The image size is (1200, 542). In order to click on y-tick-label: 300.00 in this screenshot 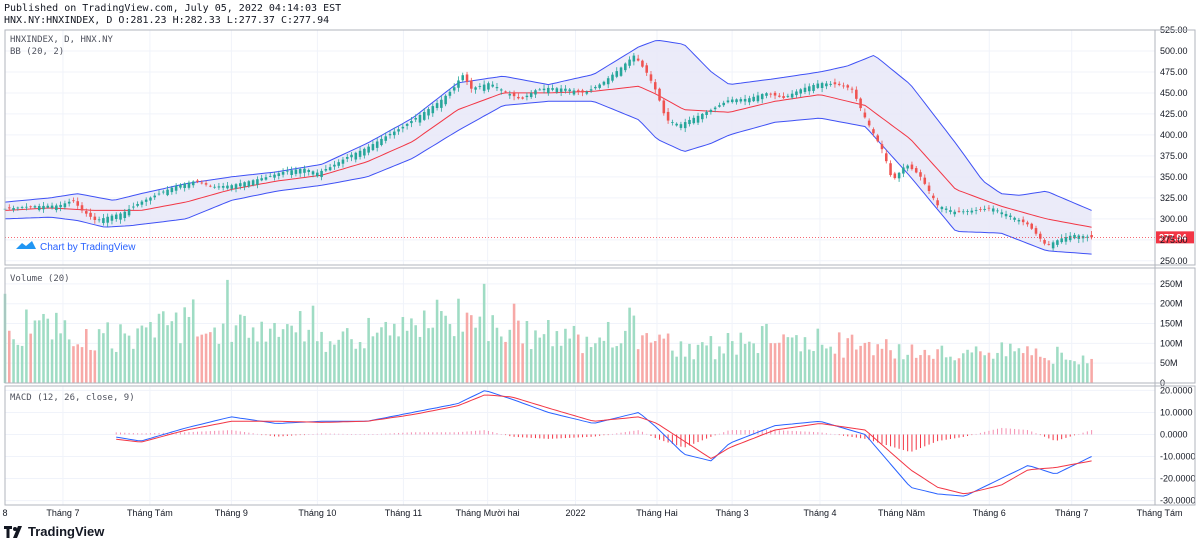, I will do `click(1174, 219)`.